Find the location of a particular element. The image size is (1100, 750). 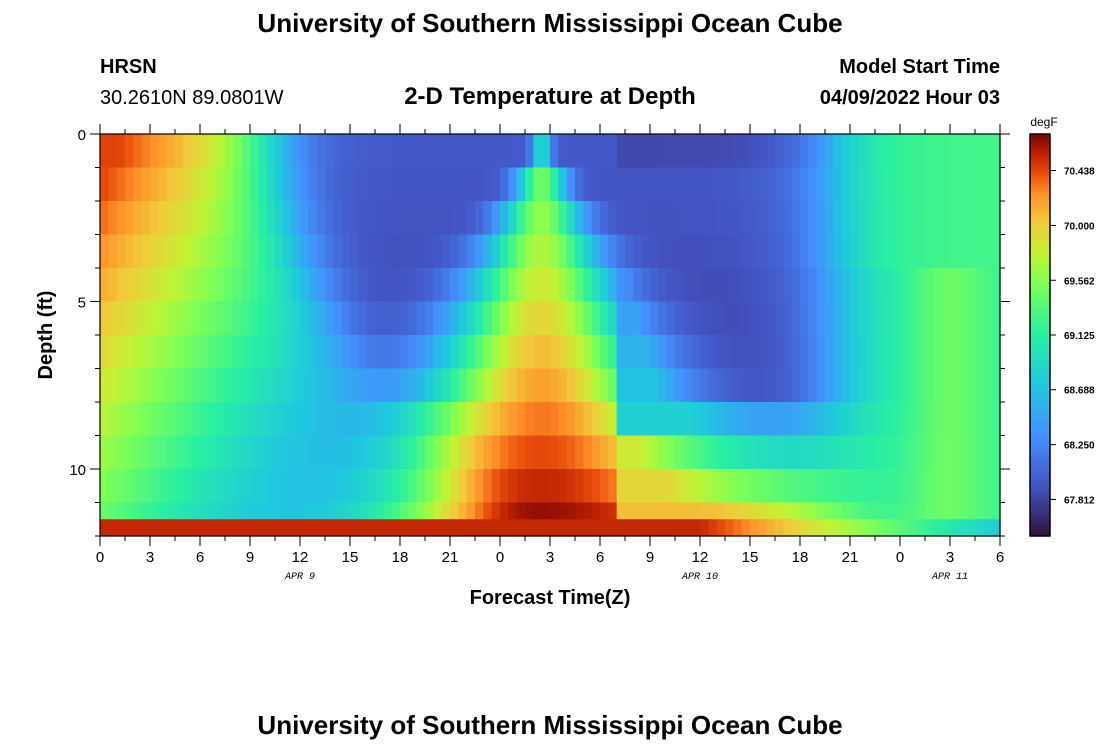

x-date-label: APR 9 is located at coordinates (299, 577).